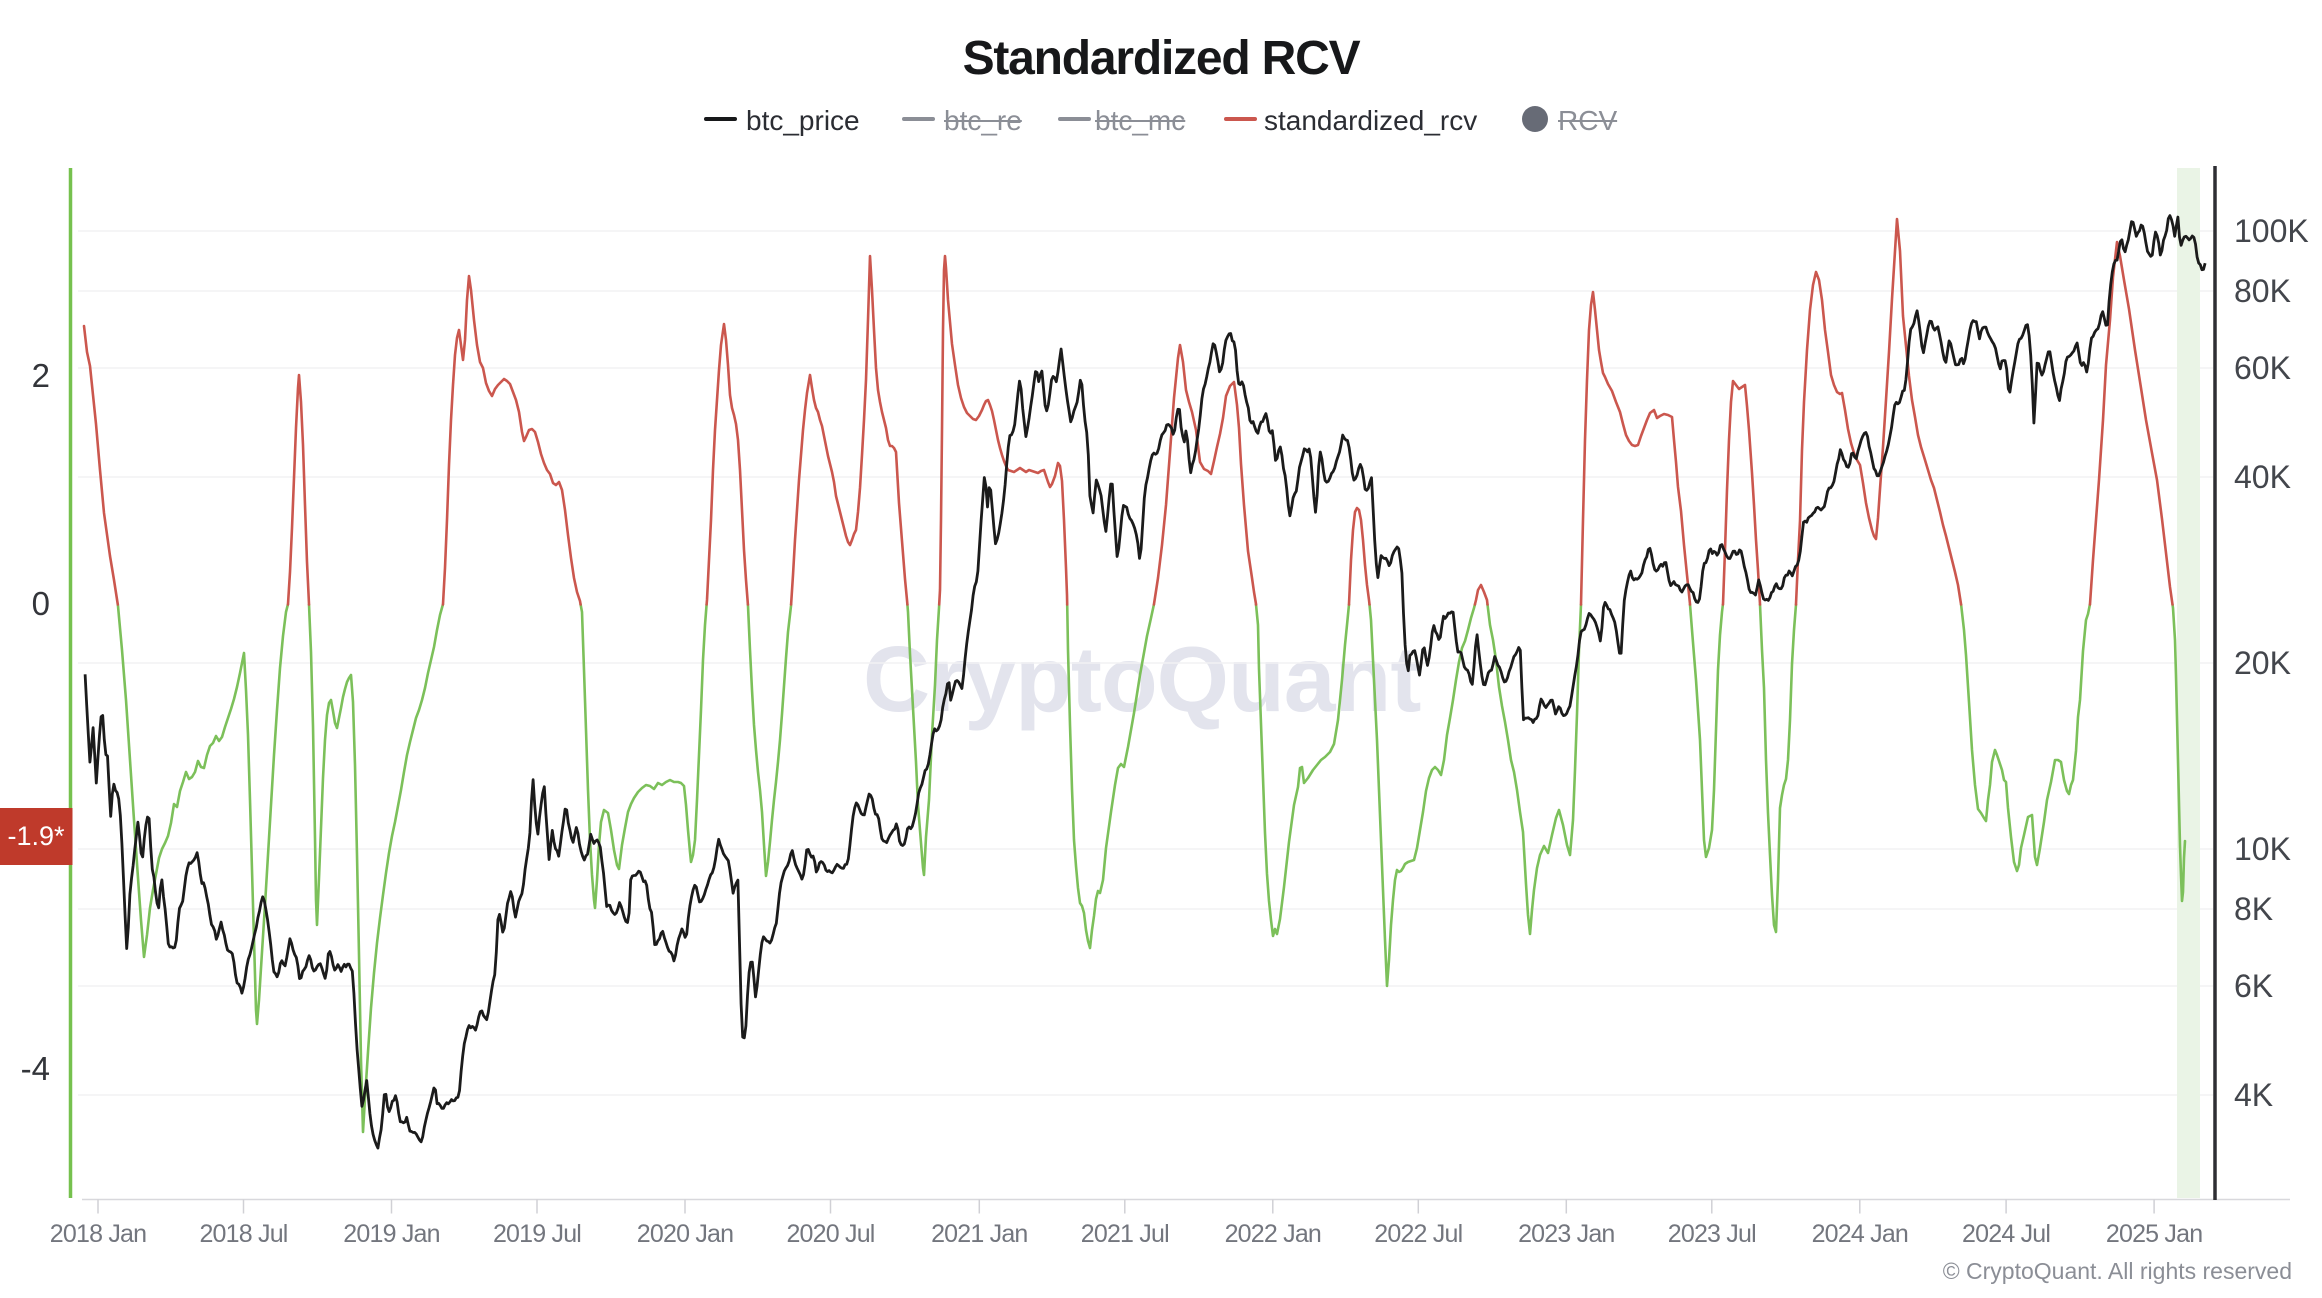 The height and width of the screenshot is (1298, 2322). I want to click on svg-text: 80K, so click(2262, 291).